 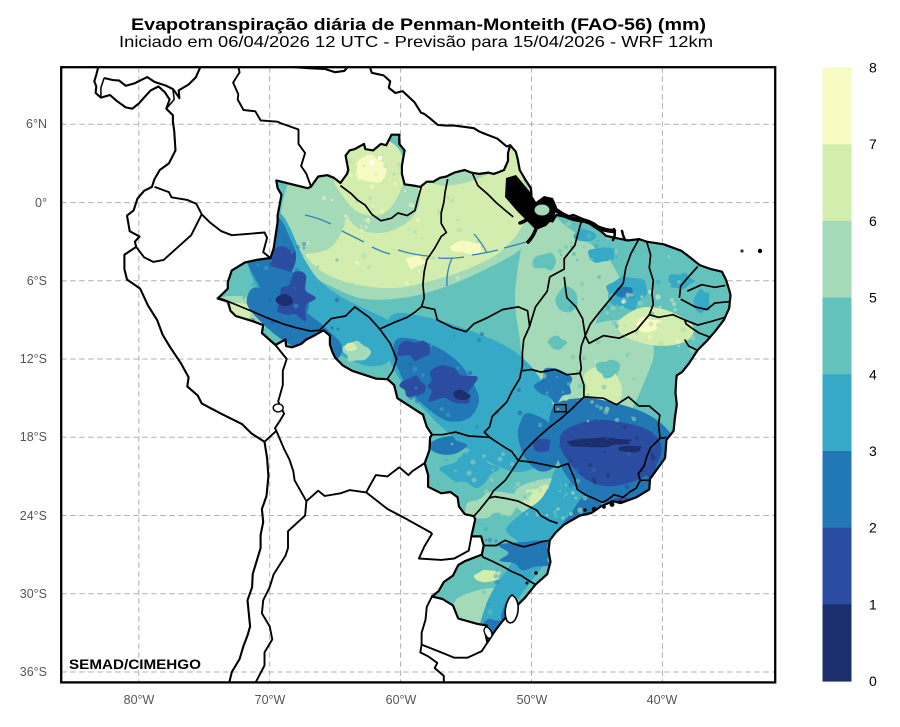 I want to click on svg-text: 0, so click(x=873, y=681).